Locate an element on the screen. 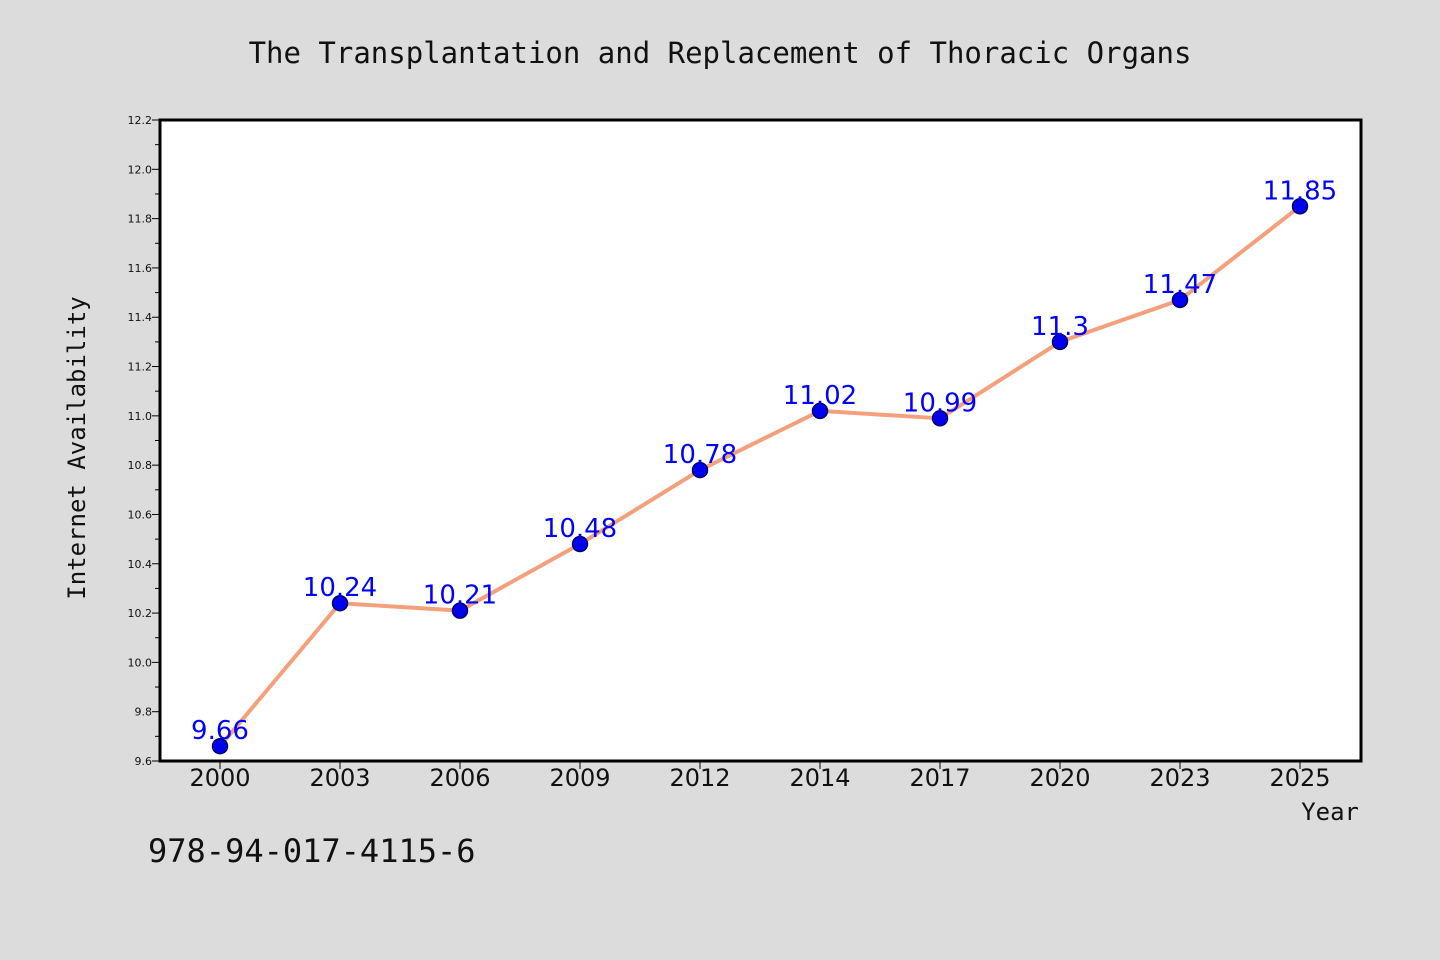 This screenshot has height=960, width=1440. y-tick-label: 10.2 is located at coordinates (140, 613).